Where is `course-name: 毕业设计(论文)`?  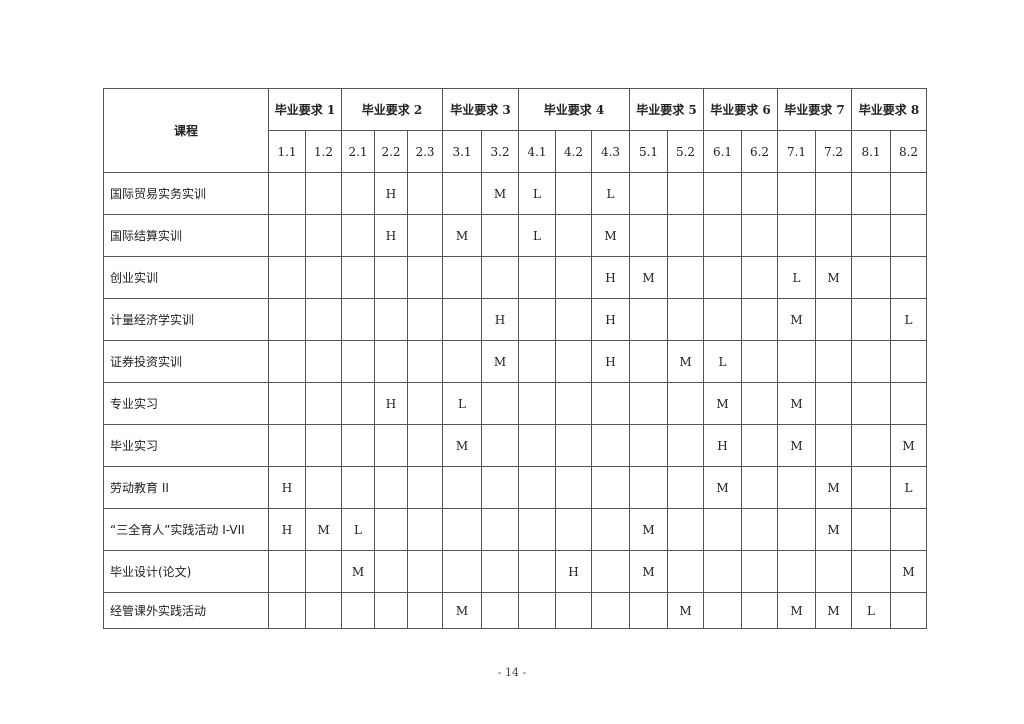 course-name: 毕业设计(论文) is located at coordinates (186, 571).